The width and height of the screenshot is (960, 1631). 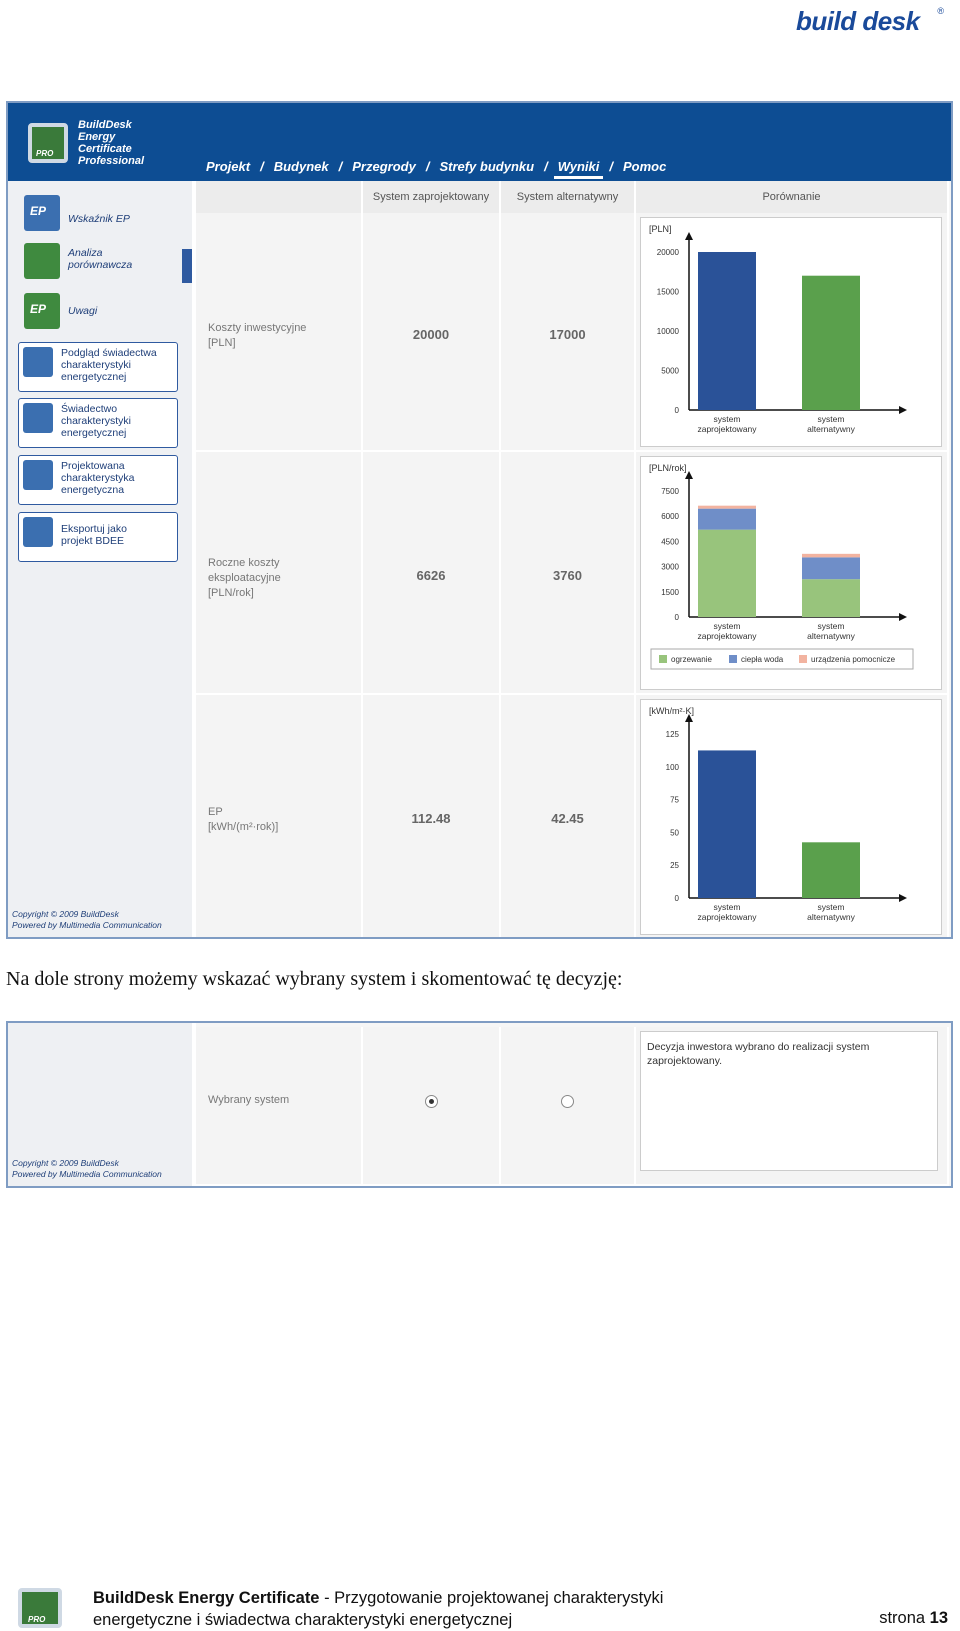 I want to click on sidebar-item-projektowana: Projektowana charakterystyka energetyczna, so click(x=98, y=480).